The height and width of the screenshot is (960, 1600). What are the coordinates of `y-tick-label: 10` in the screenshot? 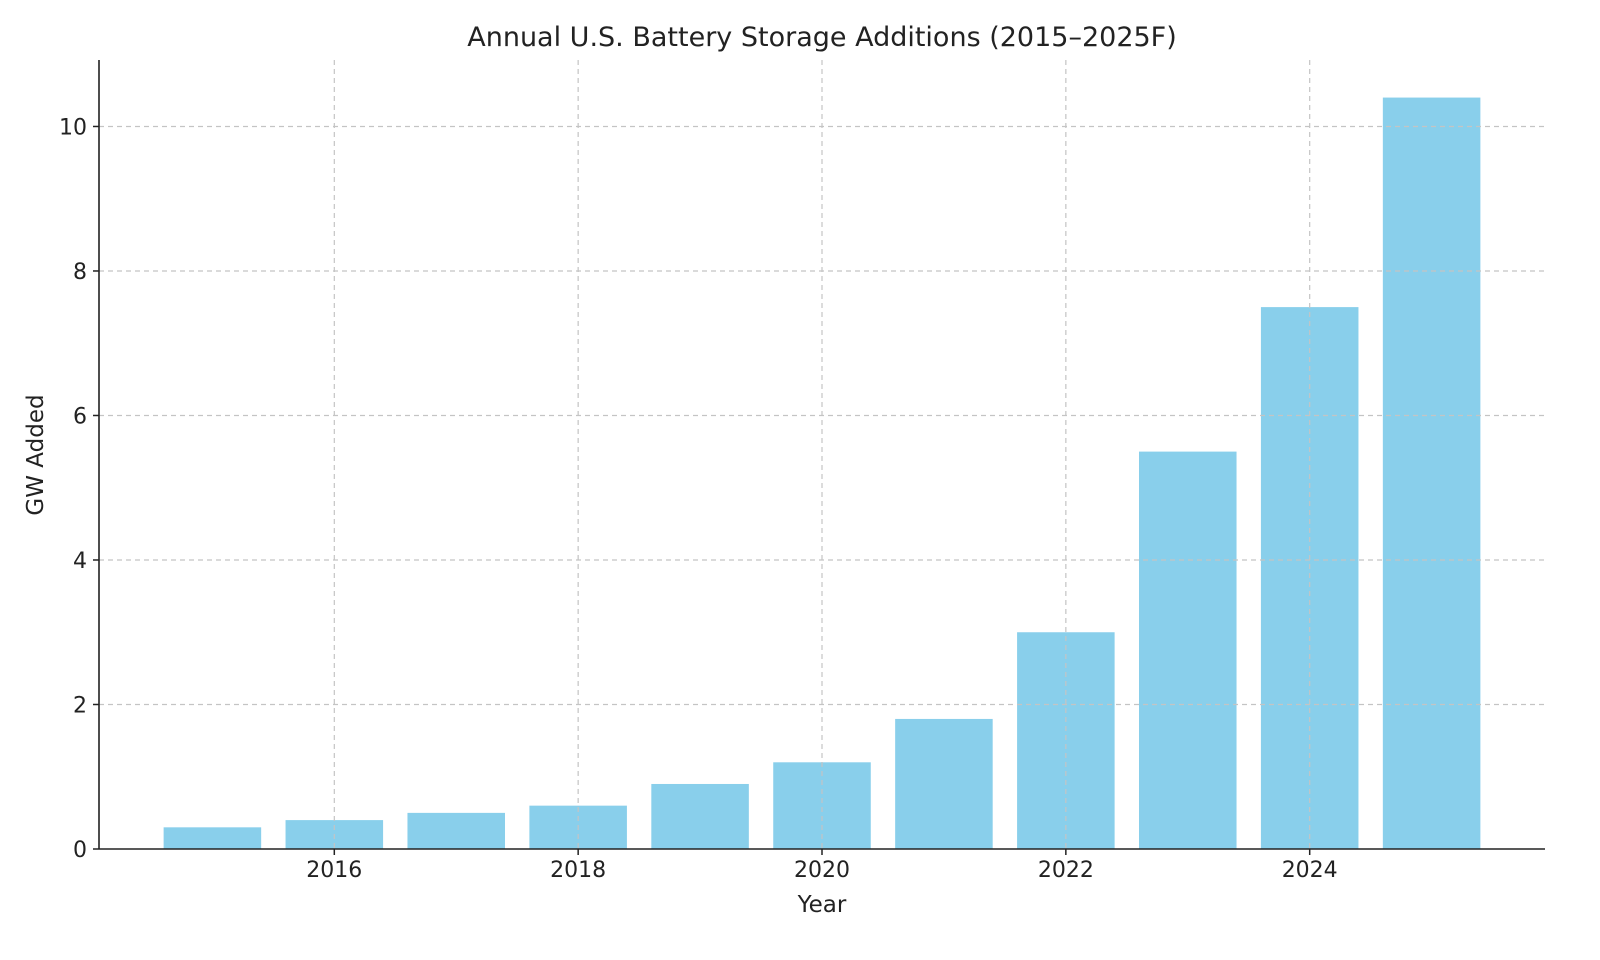 It's located at (73, 127).